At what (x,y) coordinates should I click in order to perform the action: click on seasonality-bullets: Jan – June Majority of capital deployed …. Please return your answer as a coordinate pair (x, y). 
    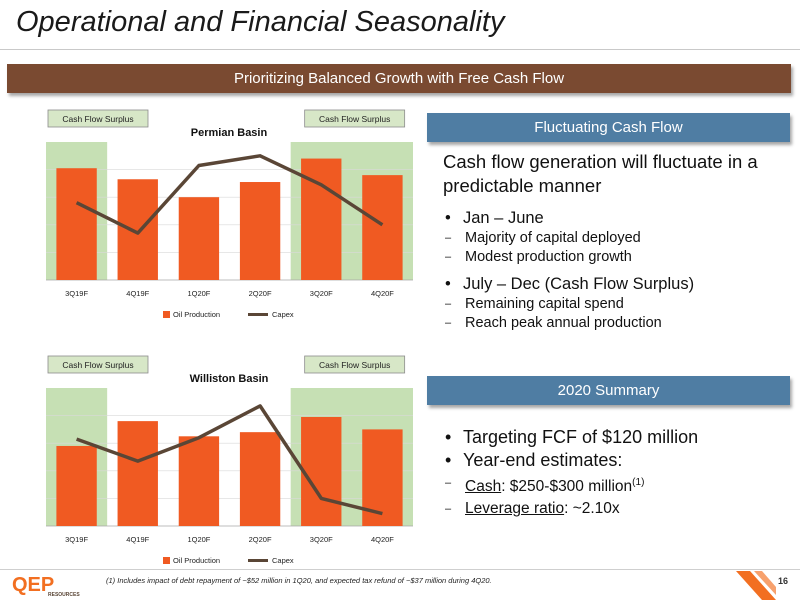
    Looking at the image, I should click on (568, 273).